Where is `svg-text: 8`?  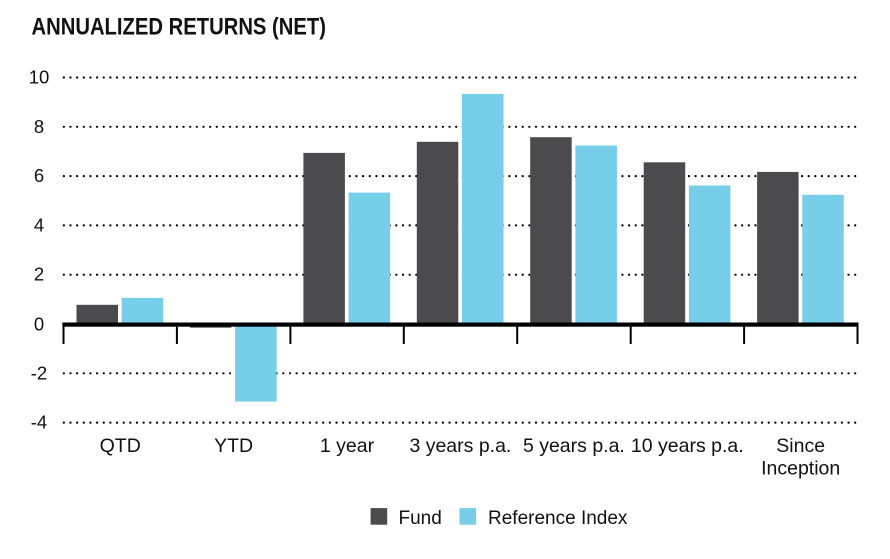
svg-text: 8 is located at coordinates (39, 126).